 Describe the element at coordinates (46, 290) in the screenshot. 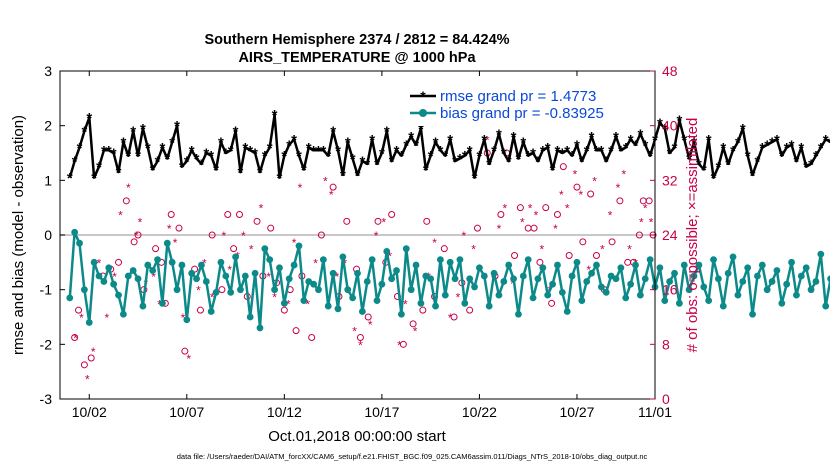

I see `y-tick-label: -1` at that location.